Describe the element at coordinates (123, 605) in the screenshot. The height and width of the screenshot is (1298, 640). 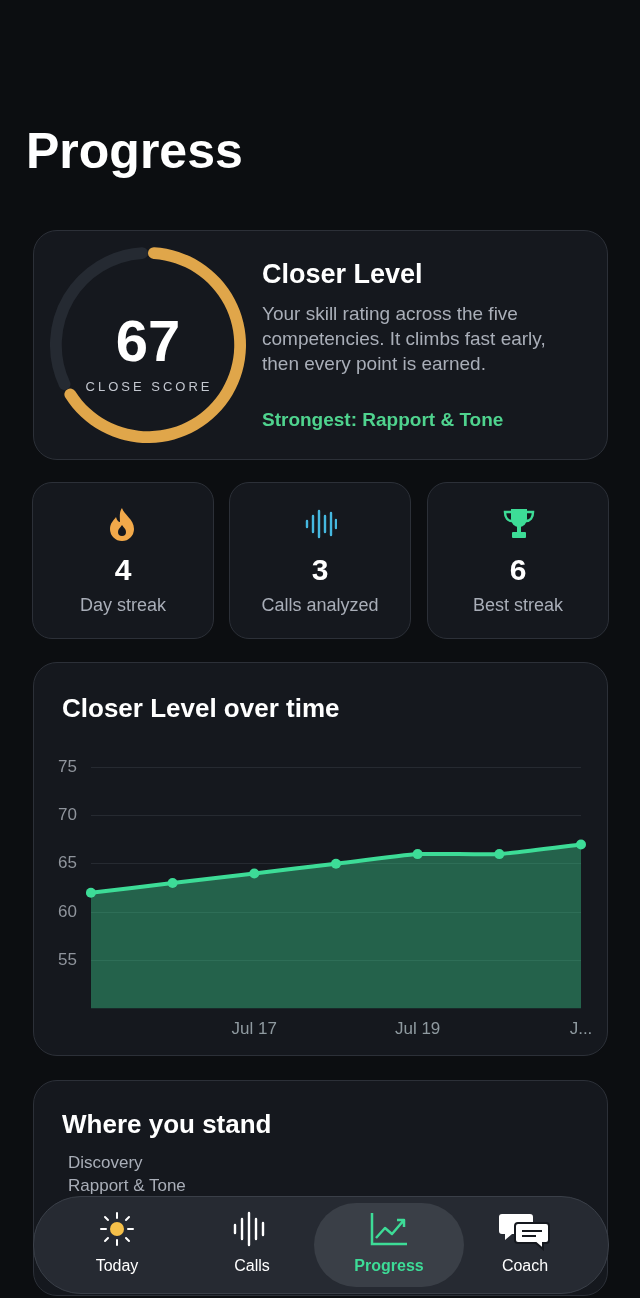
I see `text: Day streak` at that location.